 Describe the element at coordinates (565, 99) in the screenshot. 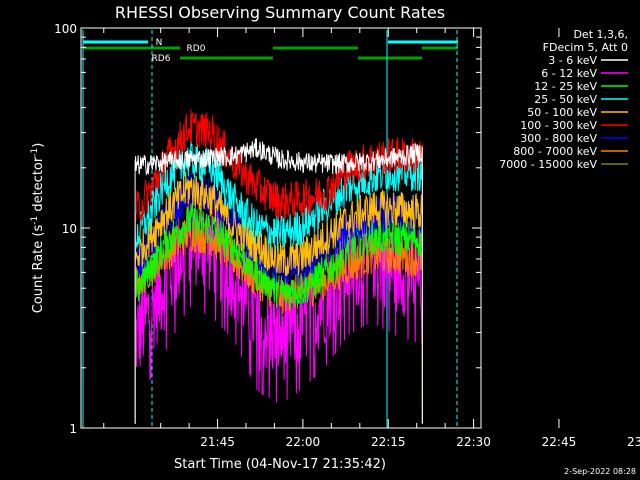

I see `legend-label: 25 - 50 keV` at that location.